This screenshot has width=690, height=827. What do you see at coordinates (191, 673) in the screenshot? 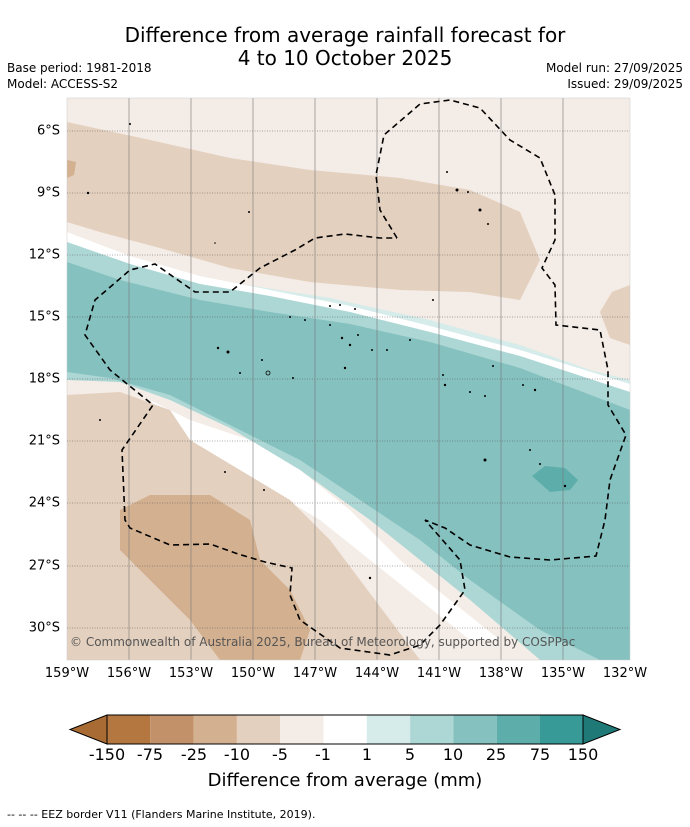
I see `lon-label-153w: 153°W` at bounding box center [191, 673].